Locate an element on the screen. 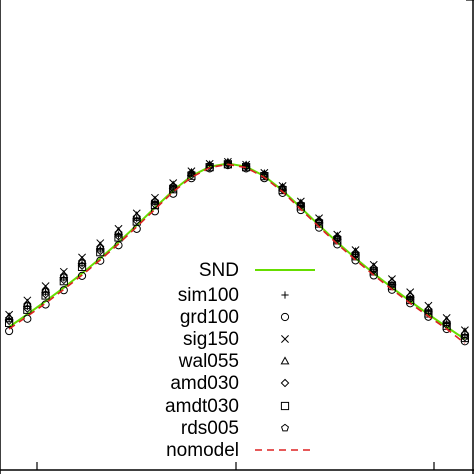 Image resolution: width=474 pixels, height=474 pixels. legend-label-sig150: sig150 is located at coordinates (211, 339).